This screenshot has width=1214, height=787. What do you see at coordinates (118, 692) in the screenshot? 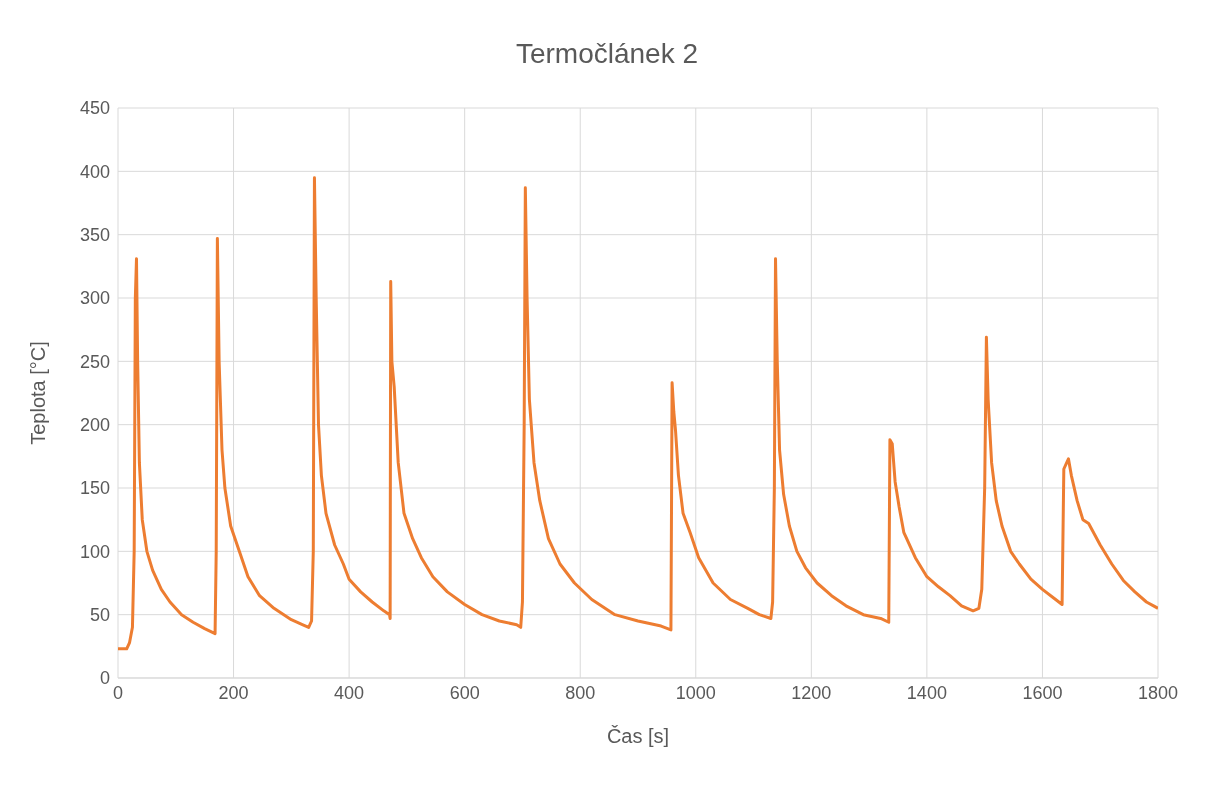
I see `x-tick-label: 0` at bounding box center [118, 692].